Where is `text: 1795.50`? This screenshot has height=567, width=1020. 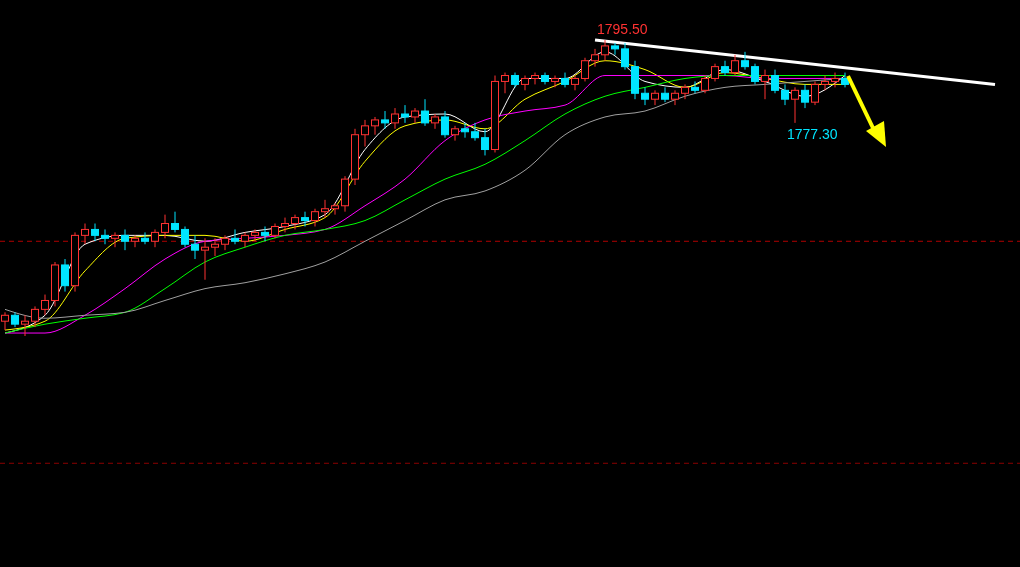
text: 1795.50 is located at coordinates (622, 29).